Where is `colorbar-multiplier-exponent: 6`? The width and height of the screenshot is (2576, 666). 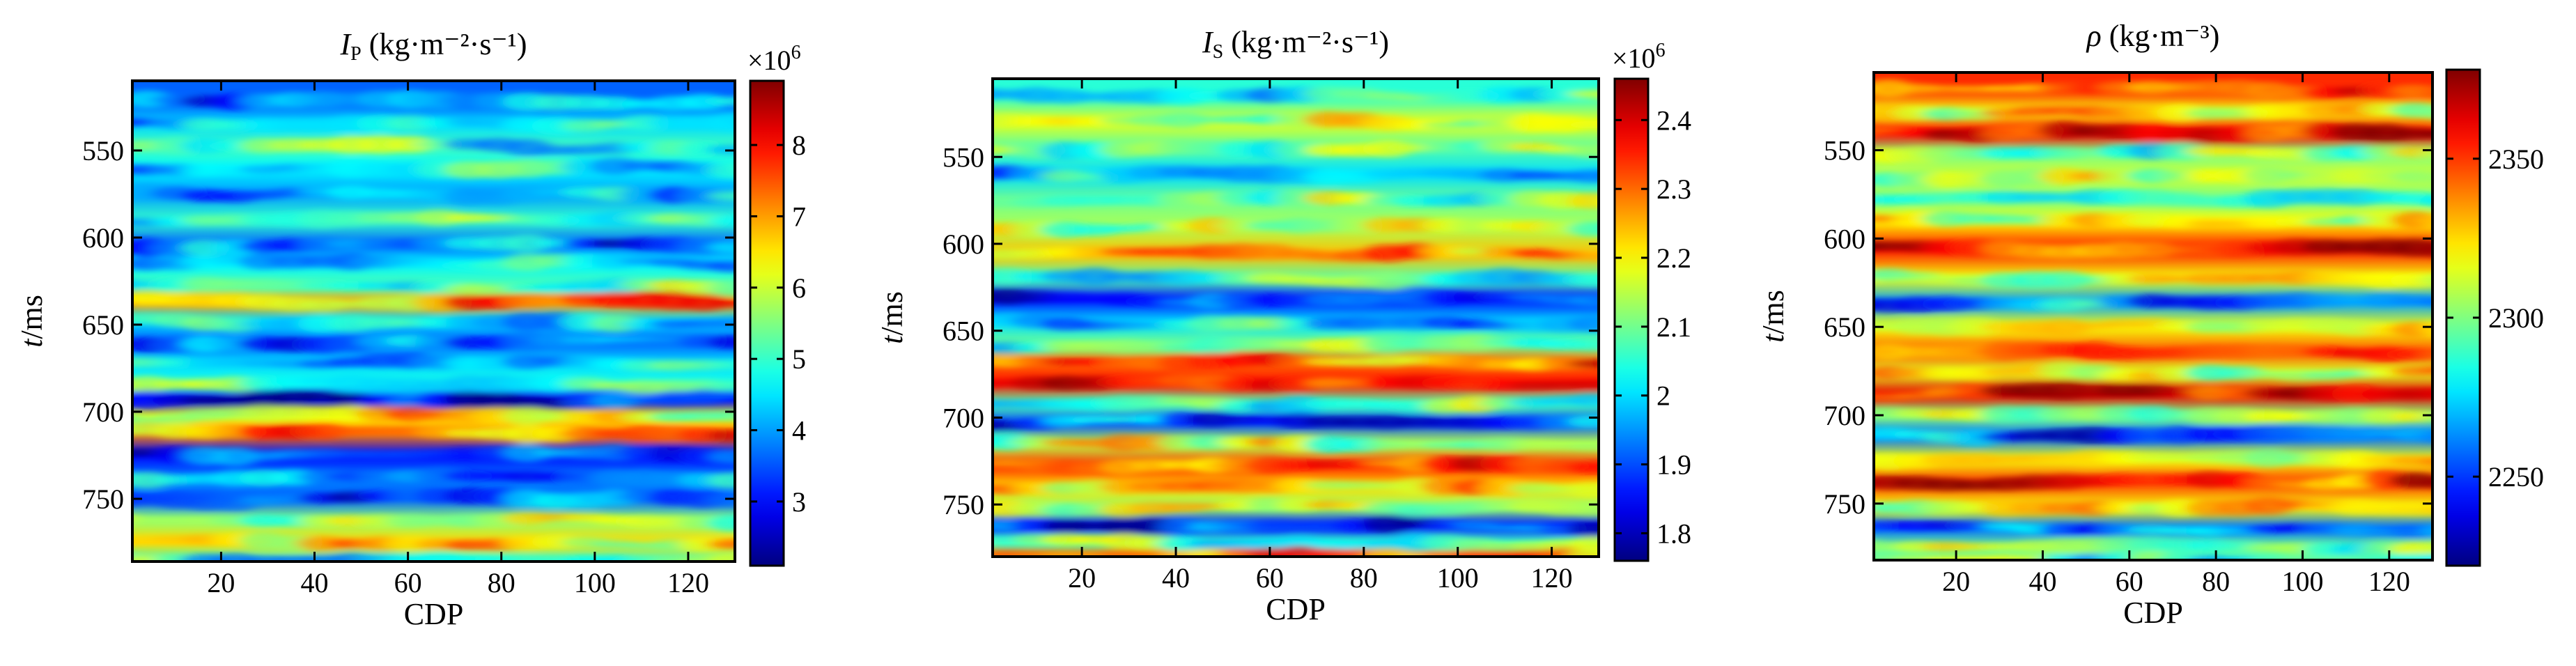 colorbar-multiplier-exponent: 6 is located at coordinates (1661, 50).